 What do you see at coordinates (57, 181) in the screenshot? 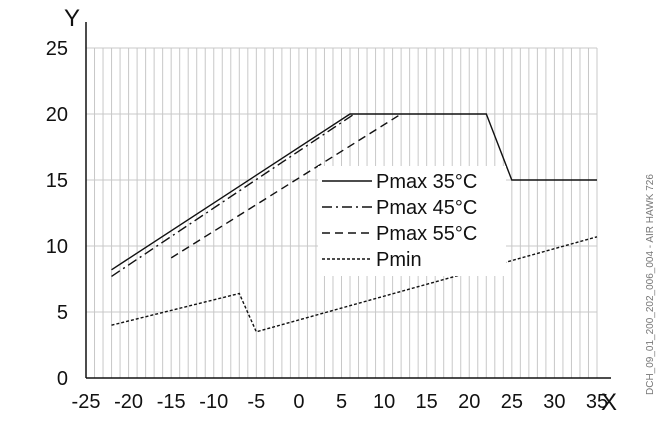
I see `y-tick-label: 15` at bounding box center [57, 181].